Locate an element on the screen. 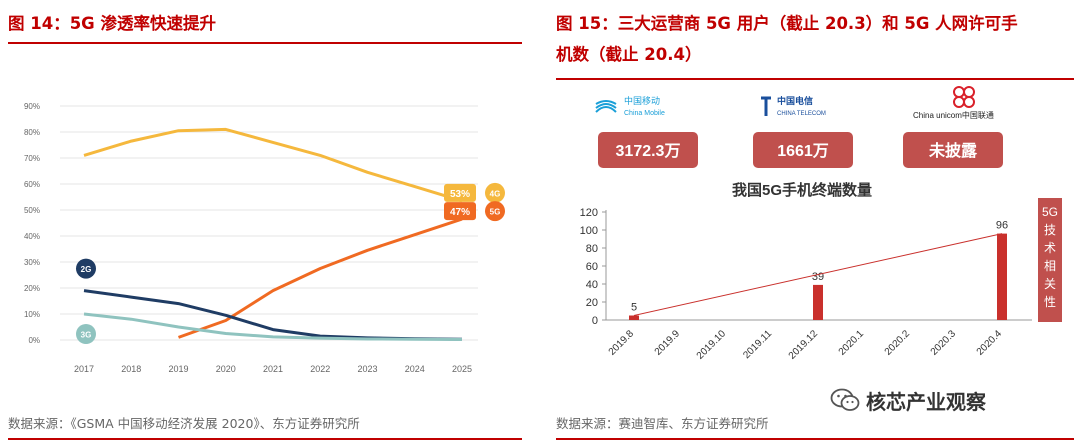  operator-value: 未披露 is located at coordinates (953, 150).